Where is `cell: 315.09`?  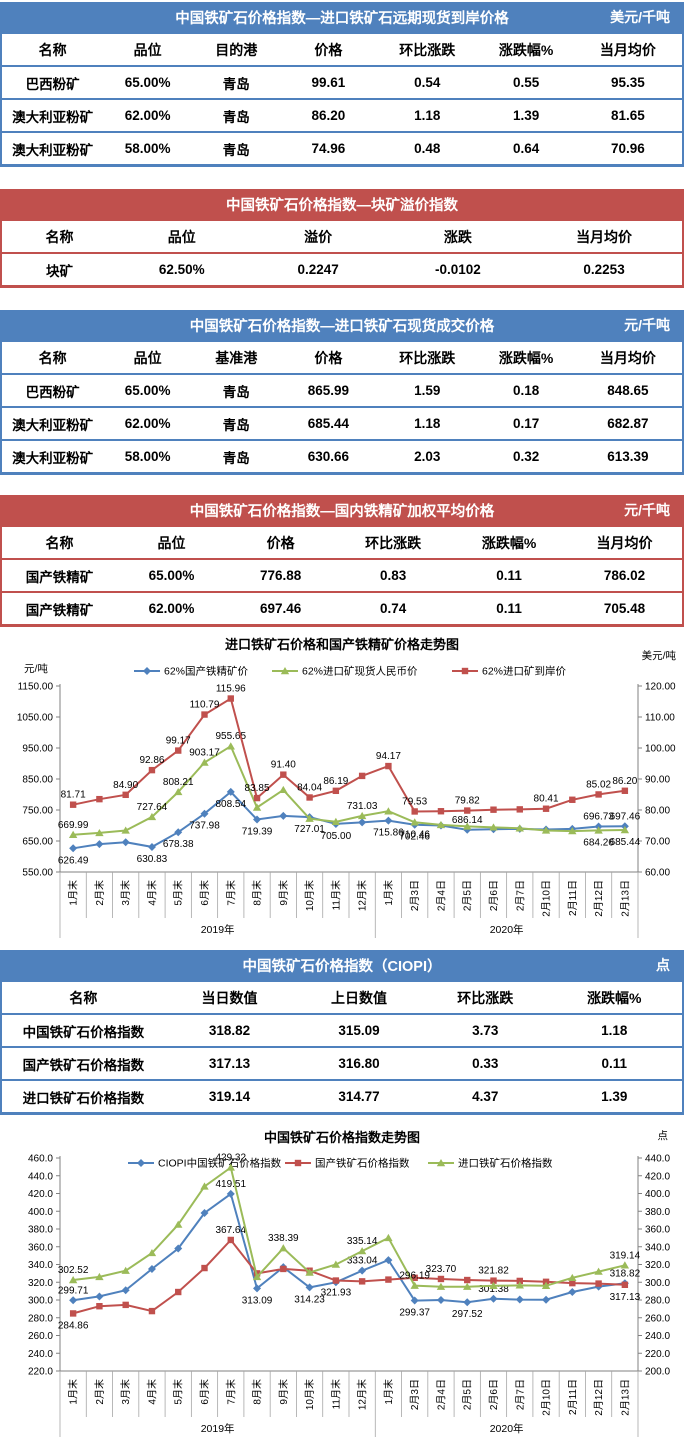 cell: 315.09 is located at coordinates (359, 1030).